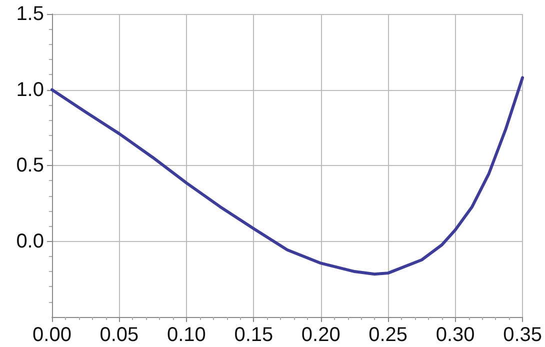 Image resolution: width=545 pixels, height=347 pixels. What do you see at coordinates (388, 335) in the screenshot?
I see `x-tick-label: 0.25` at bounding box center [388, 335].